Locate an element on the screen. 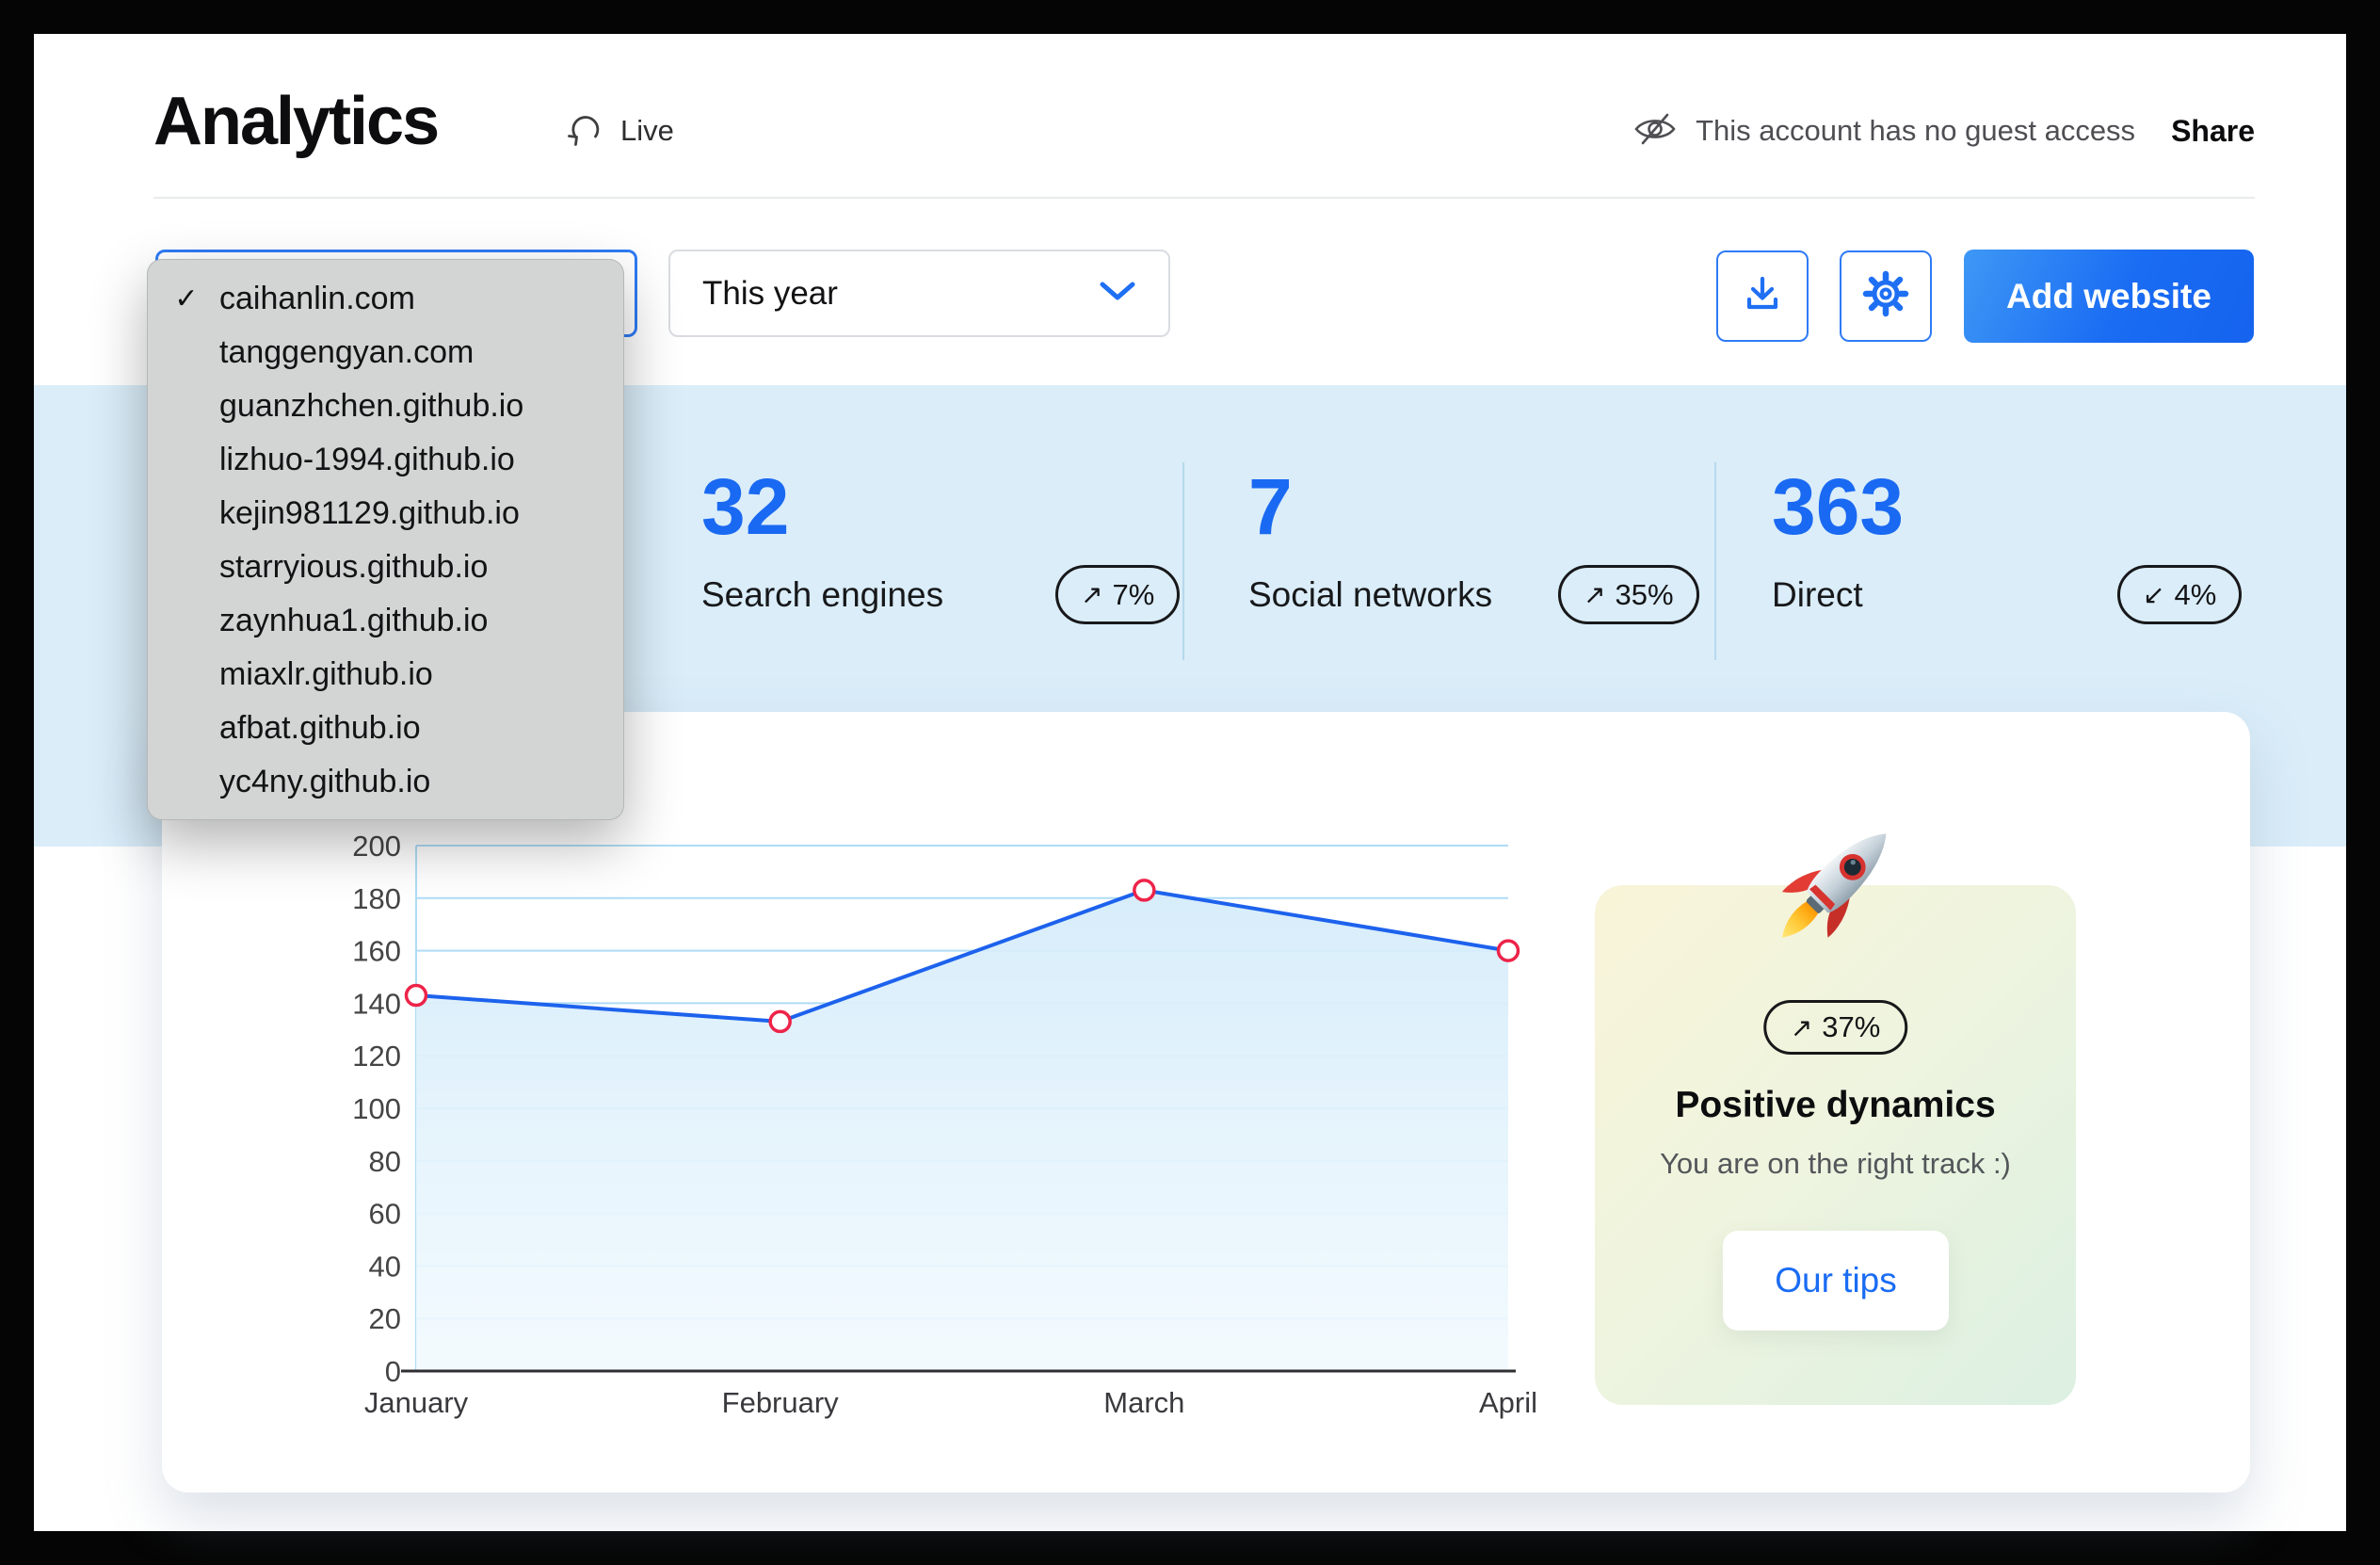 This screenshot has width=2380, height=1565. y-tick-label: 0 is located at coordinates (393, 1371).